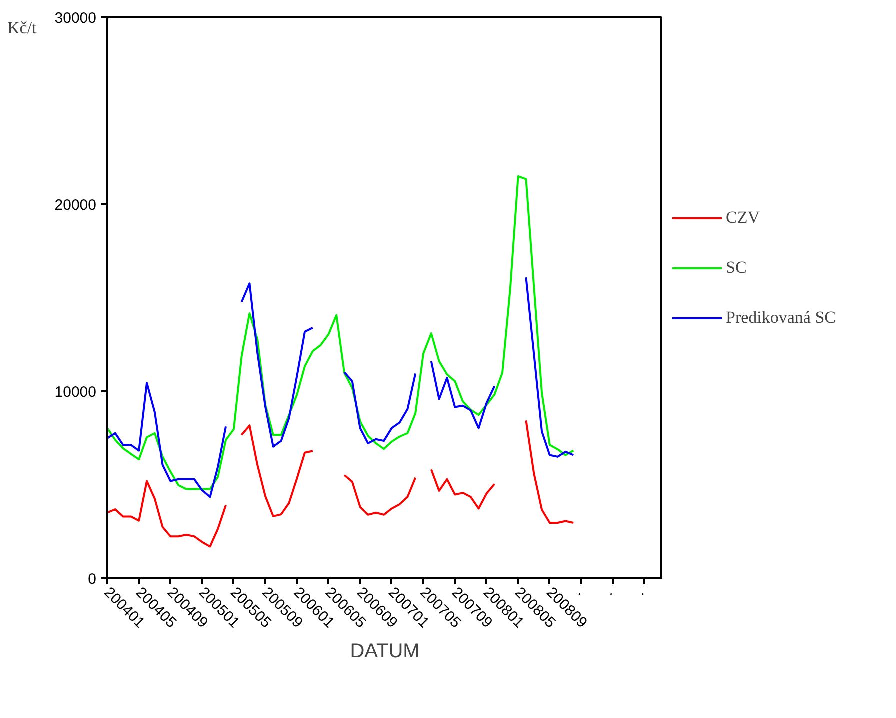 This screenshot has width=896, height=718. Describe the element at coordinates (23, 28) in the screenshot. I see `y-axis-title: Kč/t` at that location.